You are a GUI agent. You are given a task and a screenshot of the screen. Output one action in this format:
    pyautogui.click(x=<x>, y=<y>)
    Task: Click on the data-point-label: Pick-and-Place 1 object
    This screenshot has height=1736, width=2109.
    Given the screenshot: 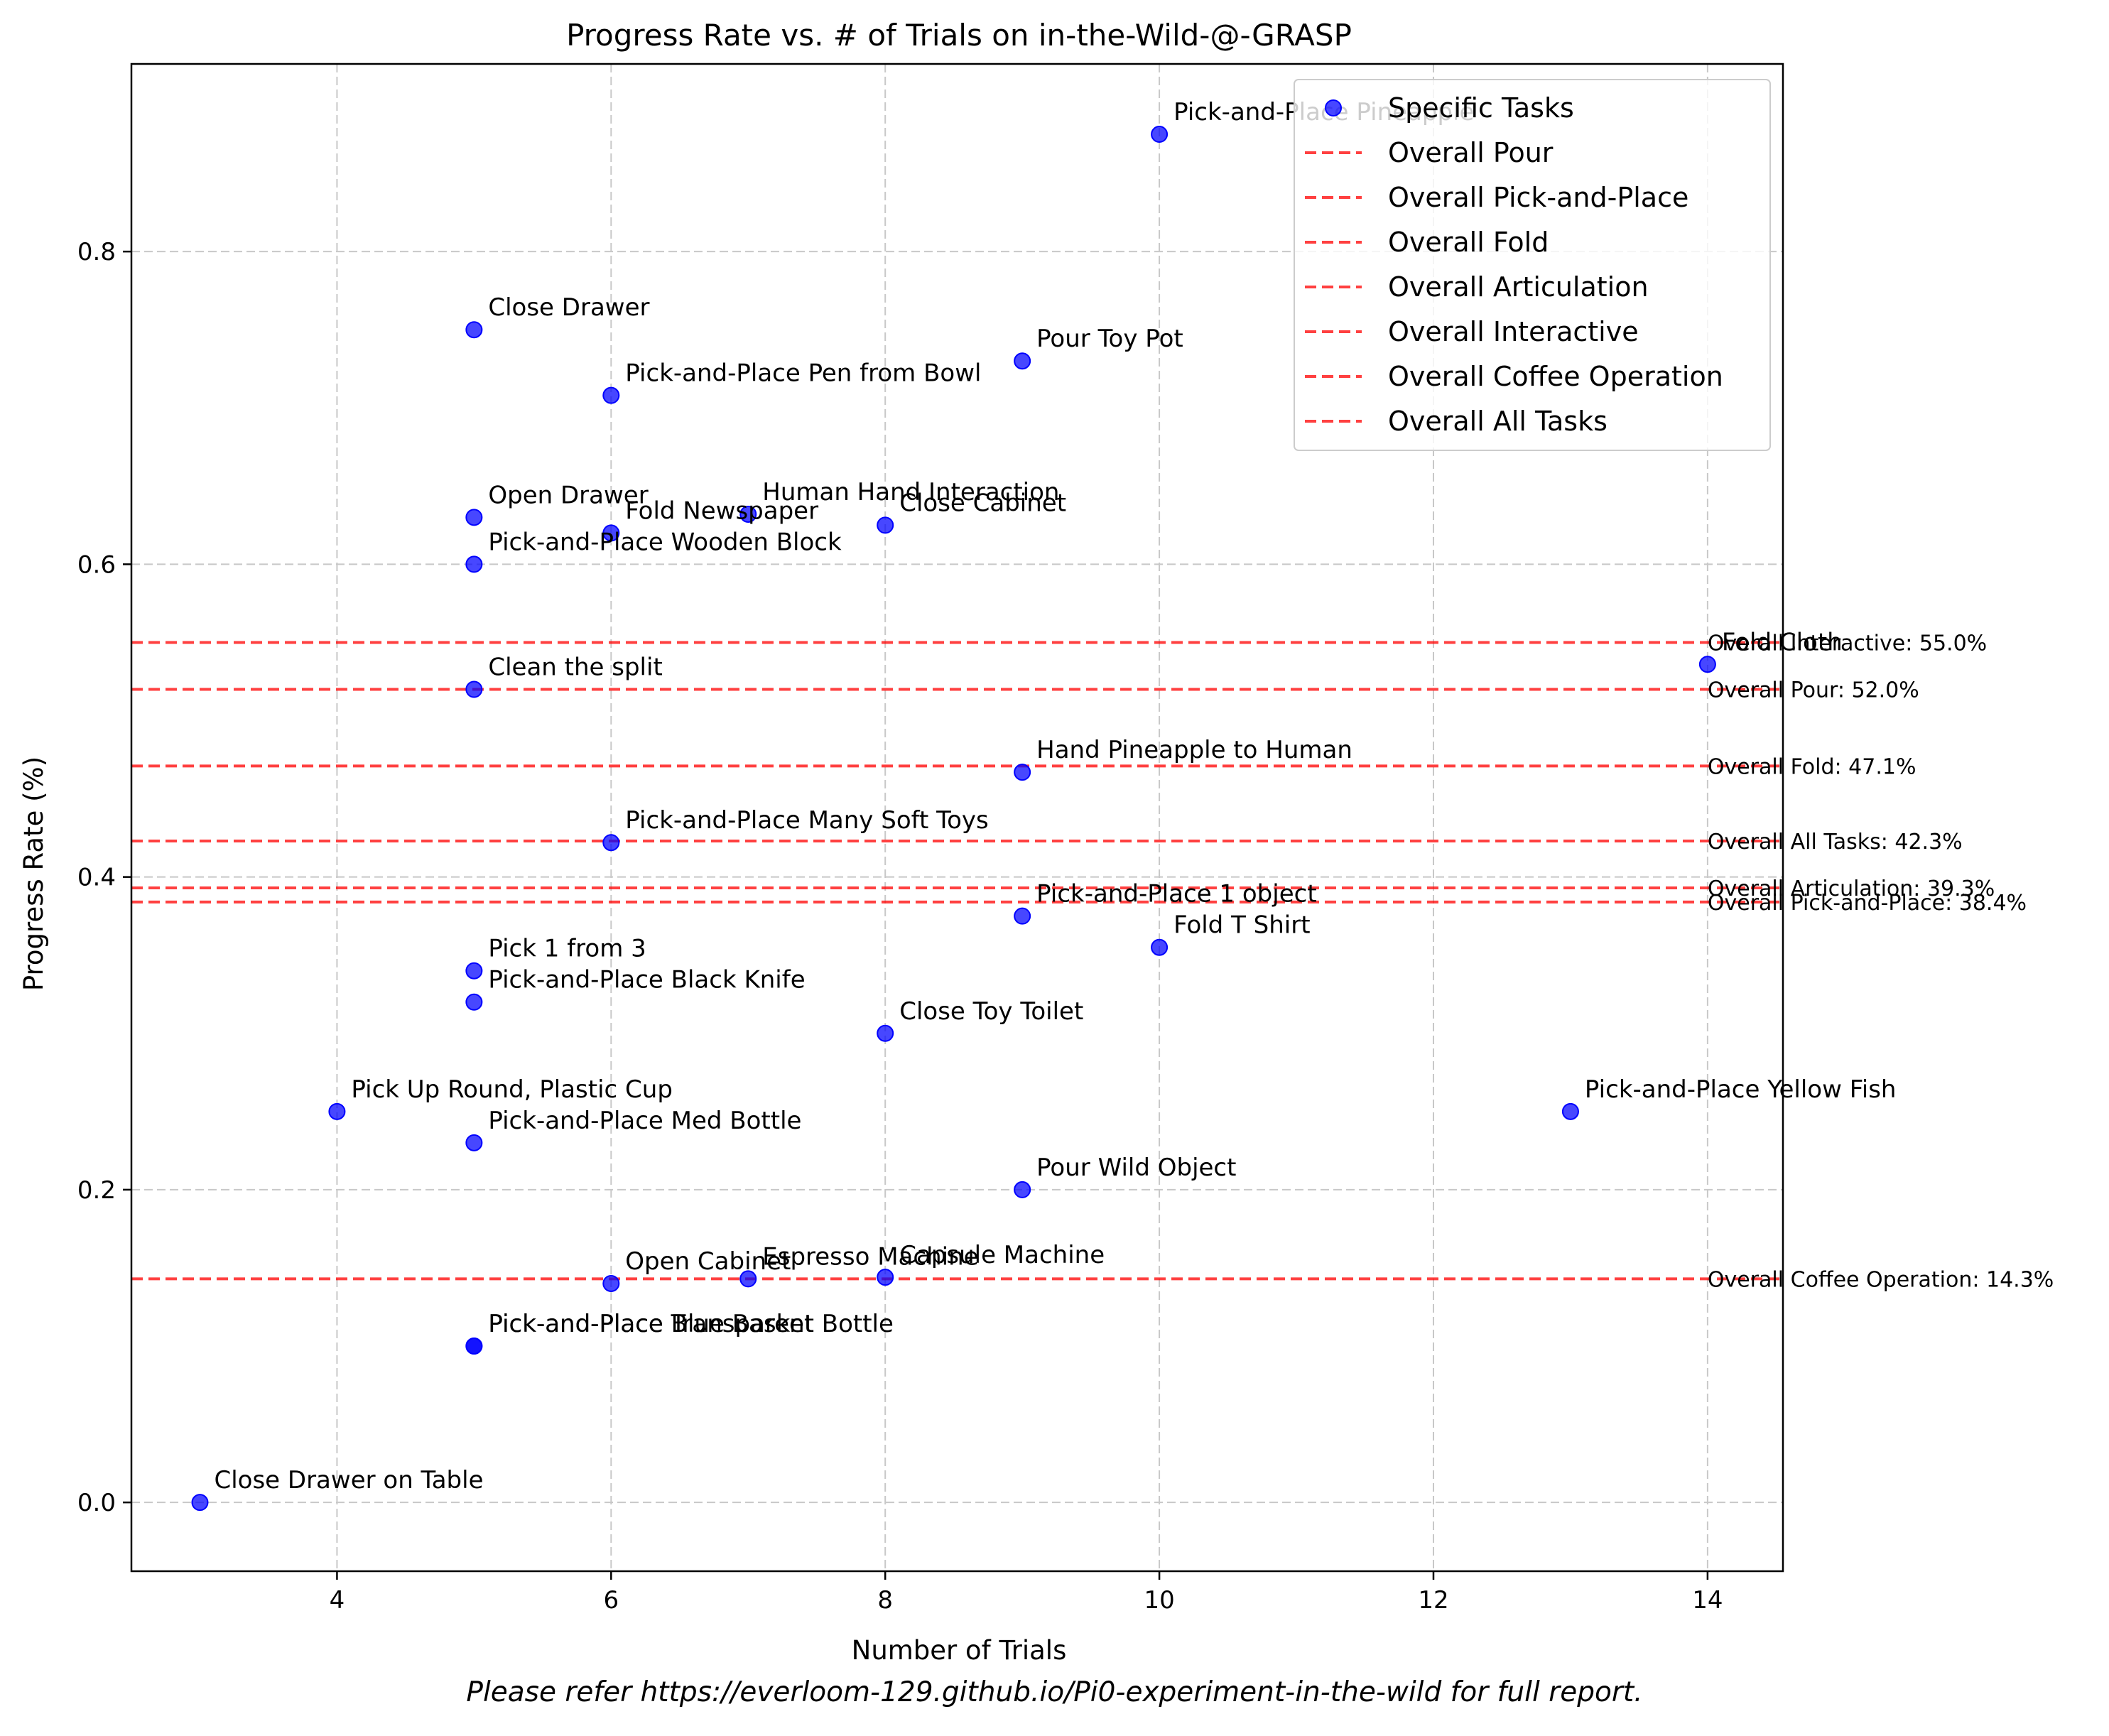 What is the action you would take?
    pyautogui.click(x=1176, y=894)
    